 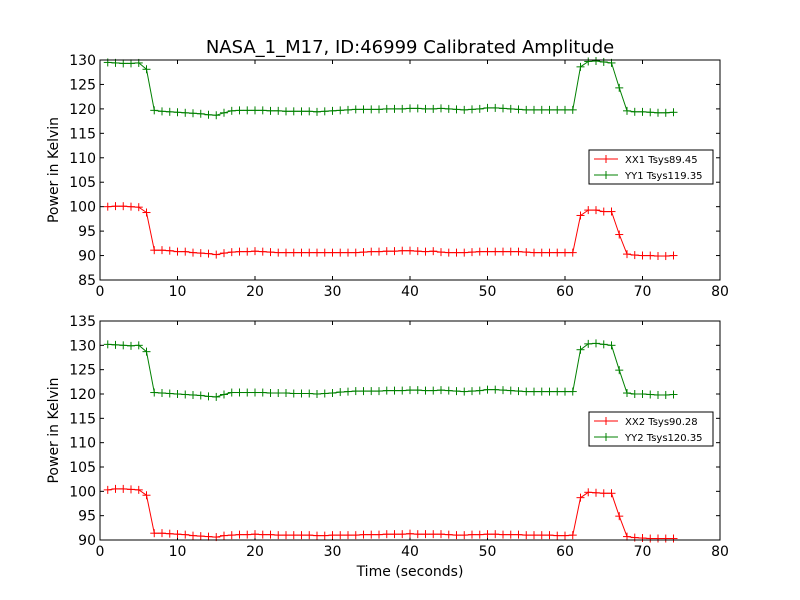 I want to click on y-tick-label: 120, so click(x=82, y=110).